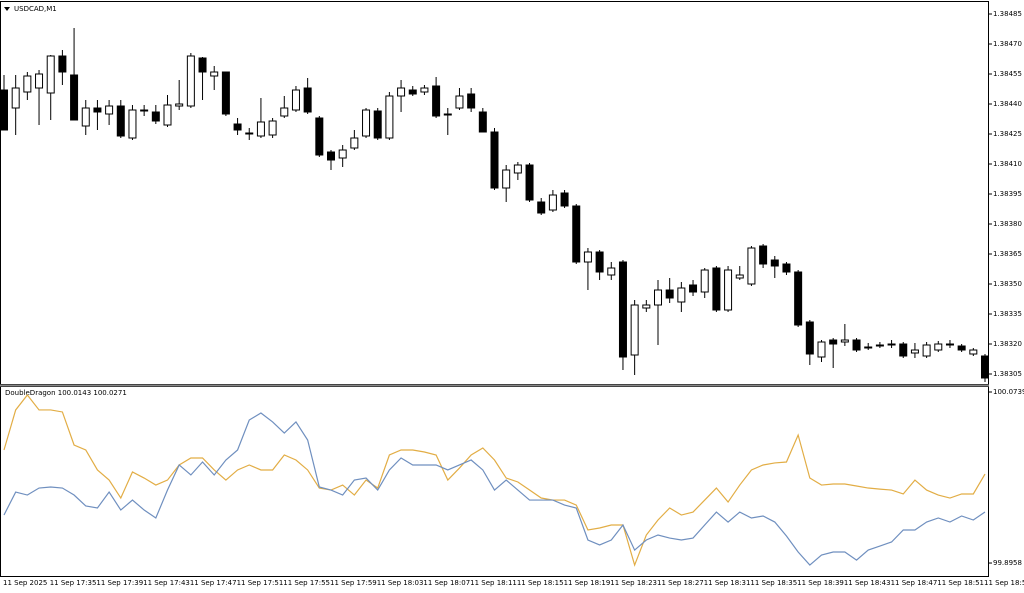 Image resolution: width=1024 pixels, height=593 pixels. What do you see at coordinates (1007, 44) in the screenshot?
I see `y-tick-label: 1.38470` at bounding box center [1007, 44].